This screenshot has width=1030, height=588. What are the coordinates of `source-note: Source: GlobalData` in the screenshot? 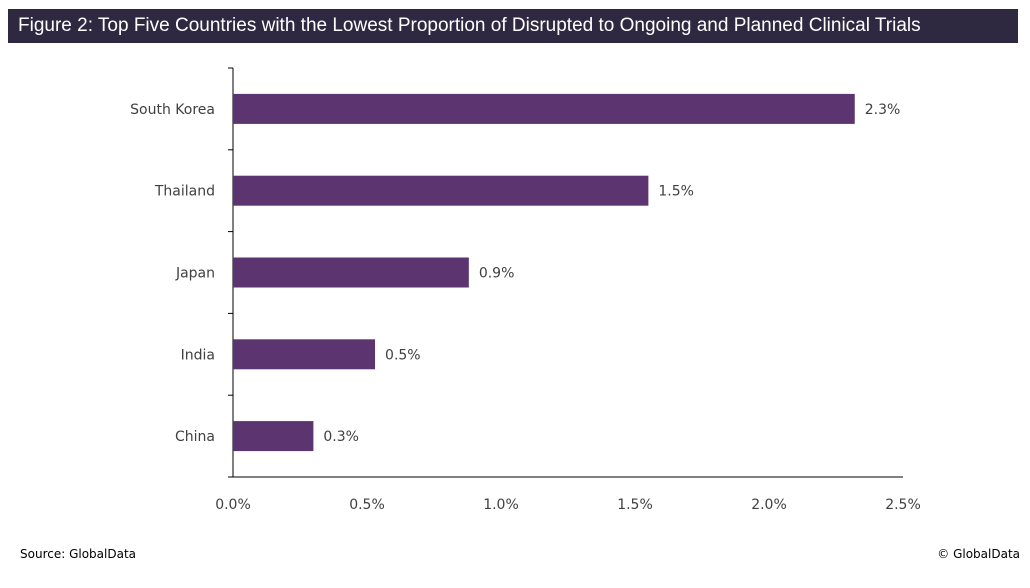 It's located at (78, 554).